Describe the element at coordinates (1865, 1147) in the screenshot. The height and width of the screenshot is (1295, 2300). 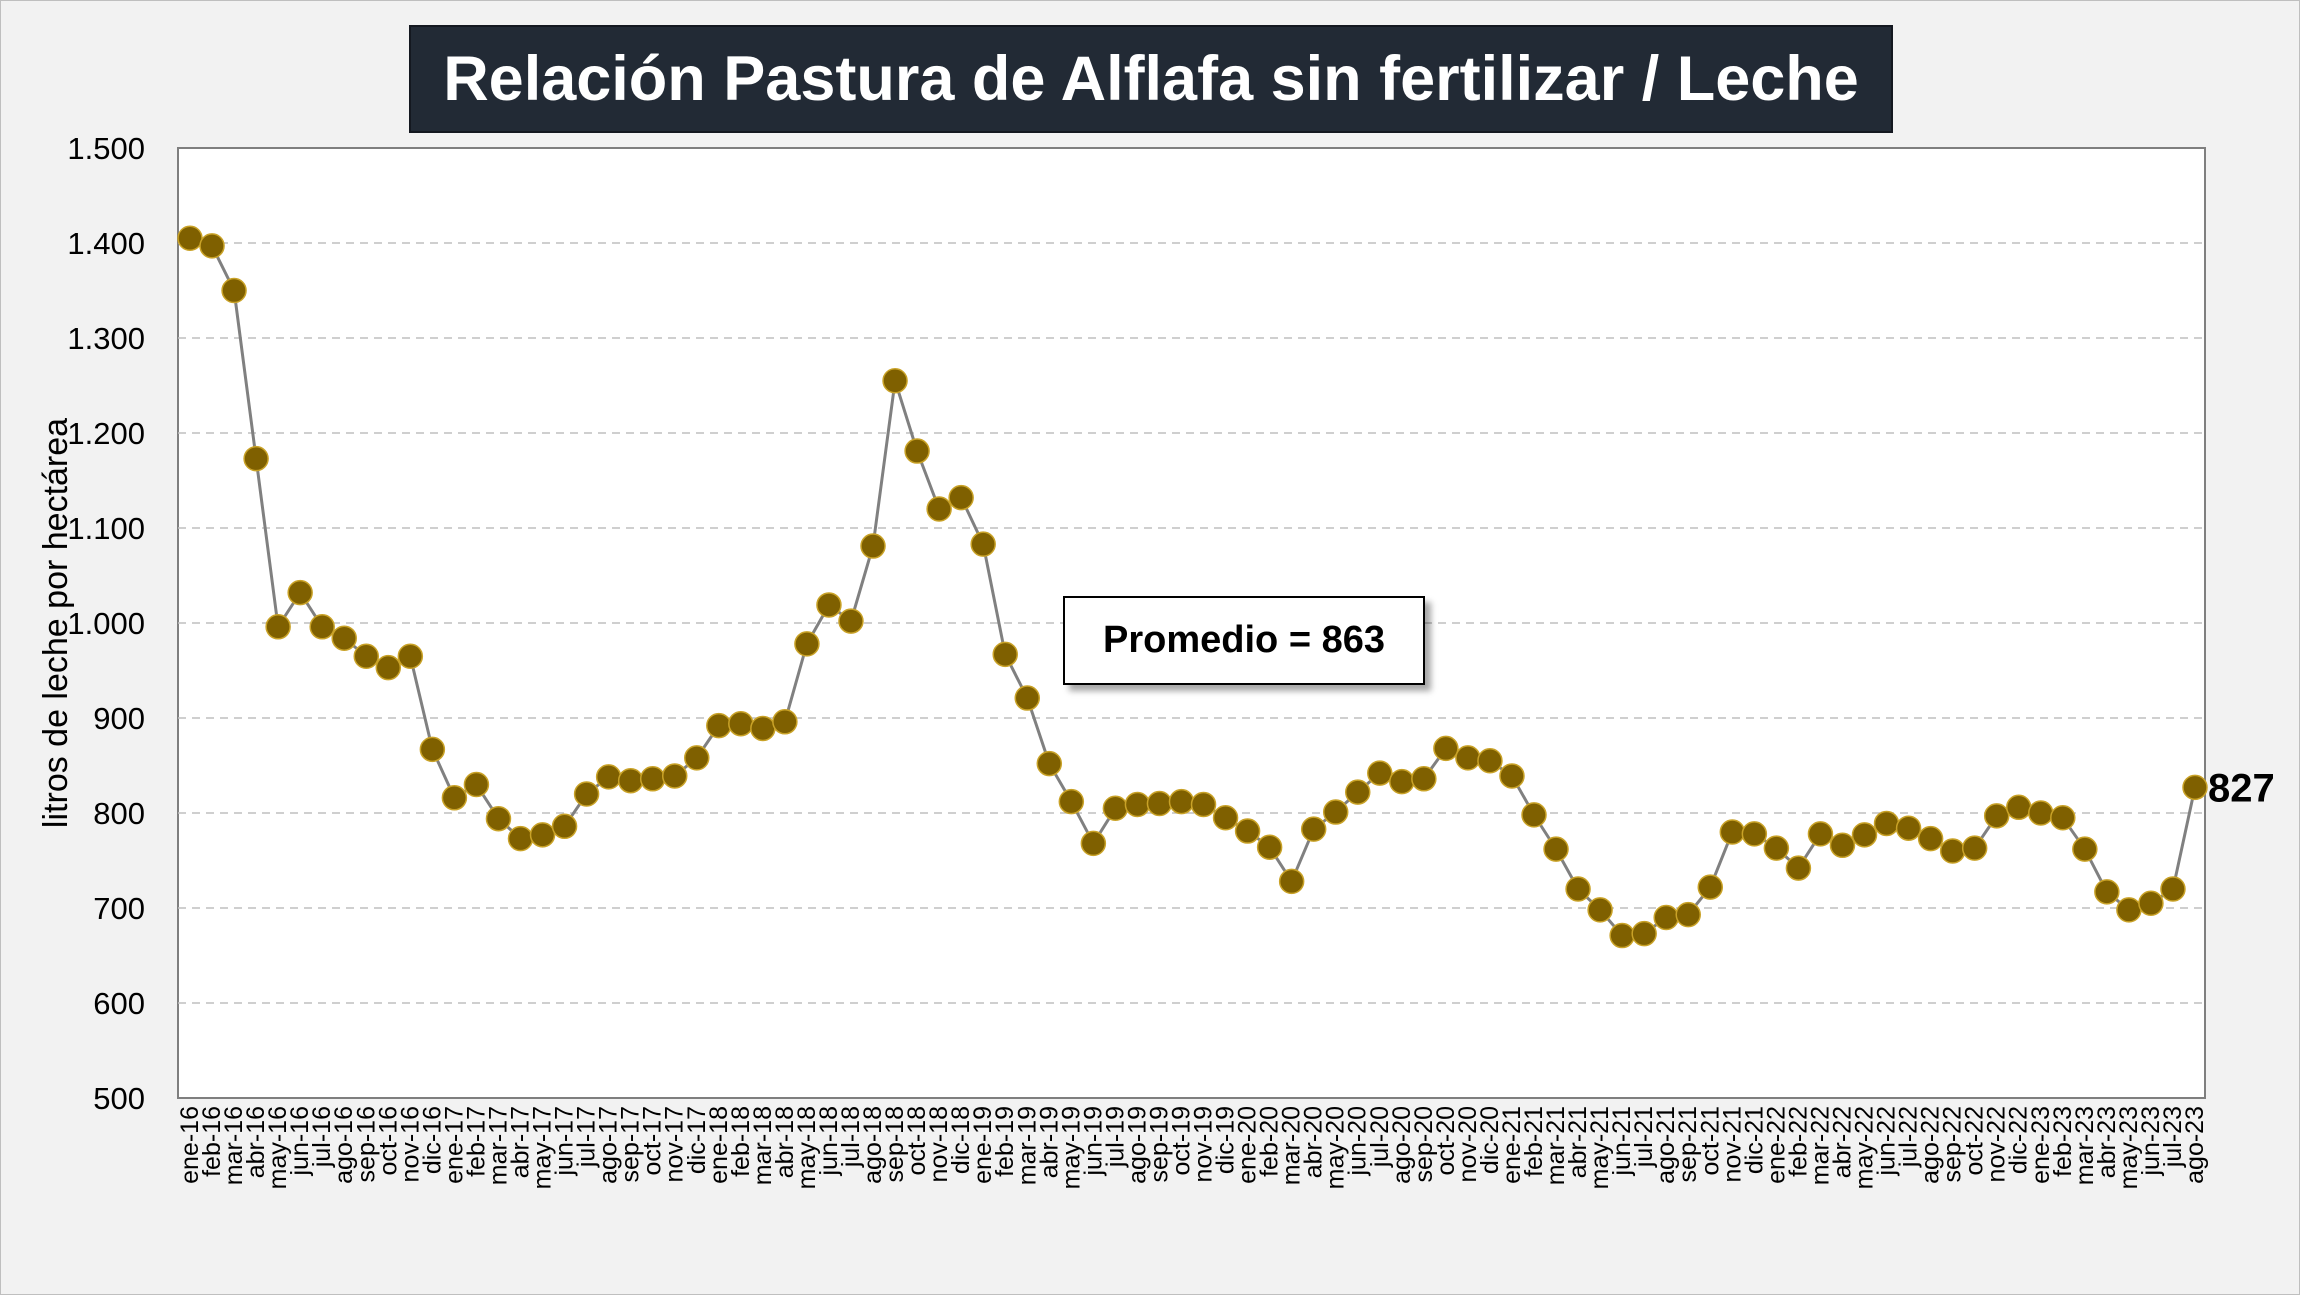
I see `x-tick-label: may-22` at that location.